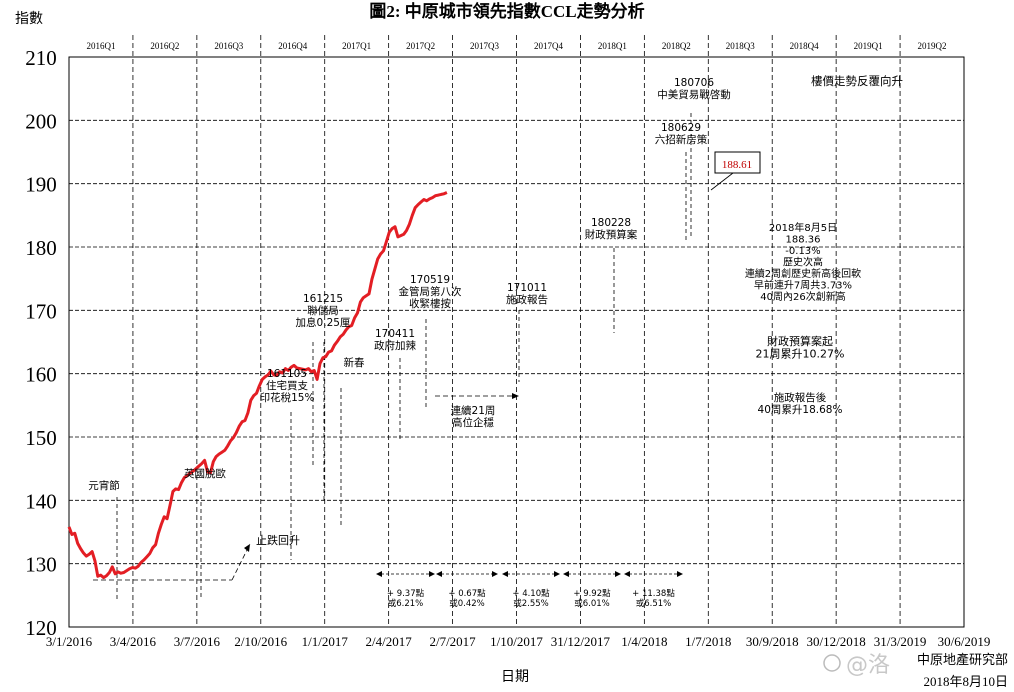  Describe the element at coordinates (278, 540) in the screenshot. I see `stopfall-label: 止跌回升` at that location.